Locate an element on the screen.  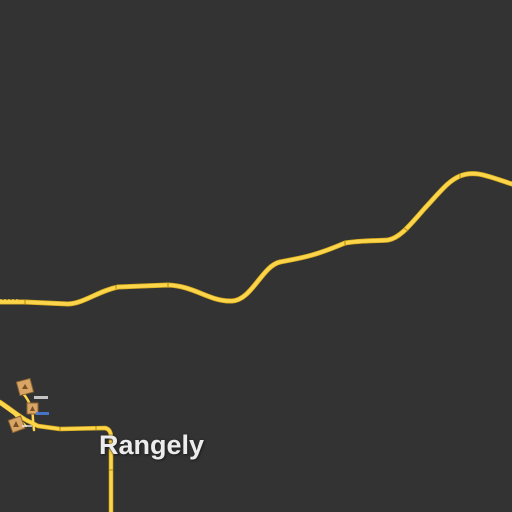
town-label-rangely: Rangely is located at coordinates (152, 445).